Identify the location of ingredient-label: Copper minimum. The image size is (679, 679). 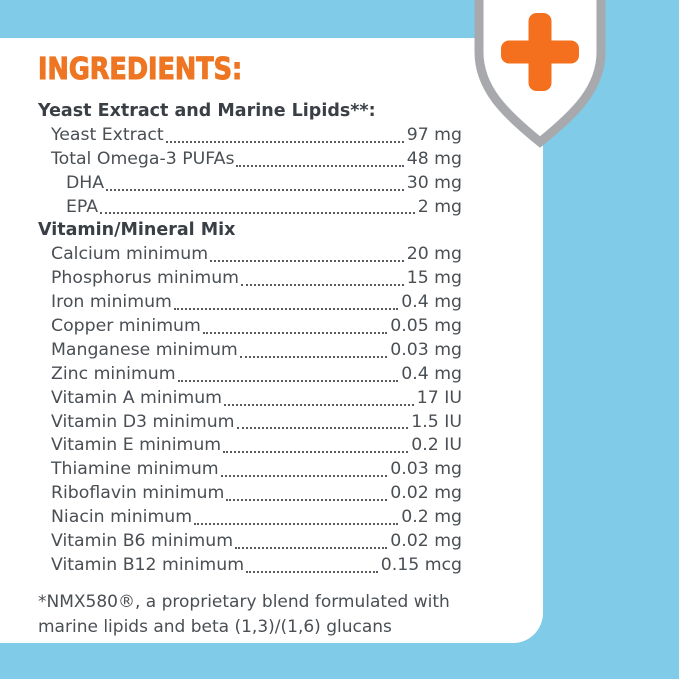
(126, 326).